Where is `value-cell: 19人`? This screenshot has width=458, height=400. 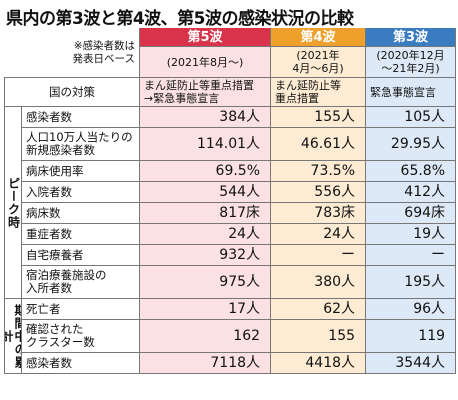
value-cell: 19人 is located at coordinates (411, 234).